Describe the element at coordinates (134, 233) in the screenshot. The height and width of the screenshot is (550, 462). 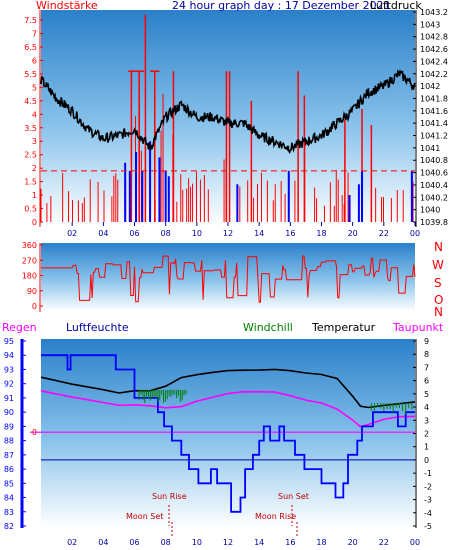
I see `wind-x-tick-label: 06` at that location.